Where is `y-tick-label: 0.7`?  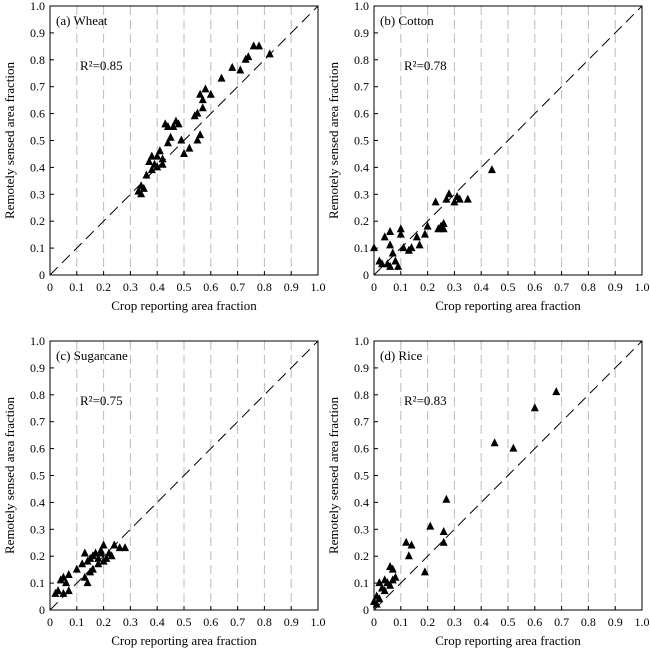
y-tick-label: 0.7 is located at coordinates (37, 422).